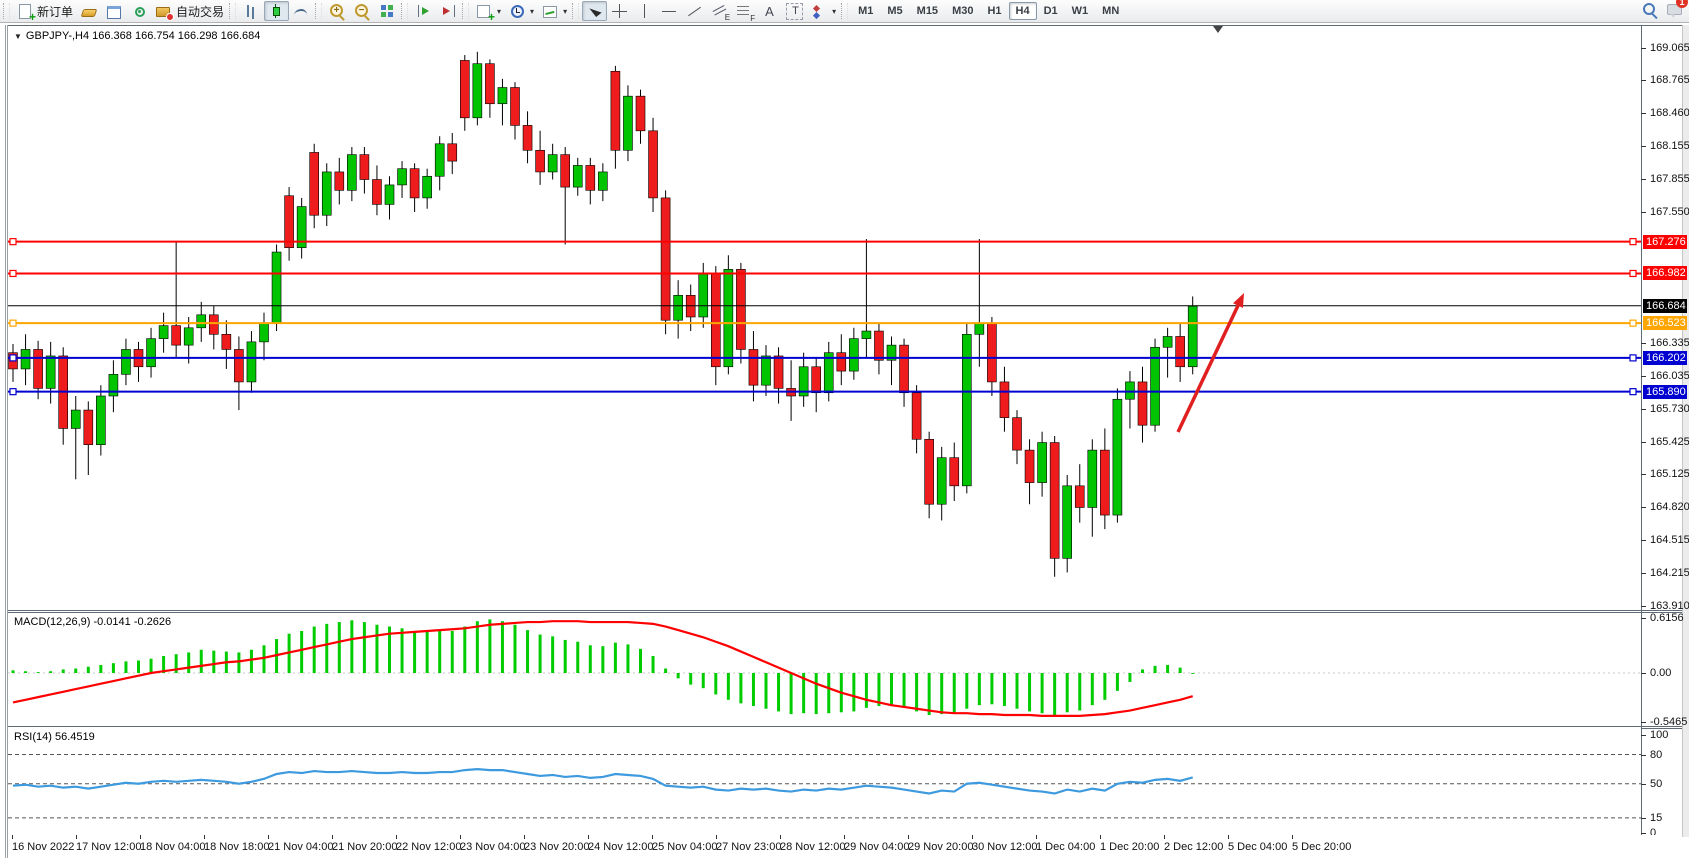 The image size is (1689, 860). Describe the element at coordinates (694, 11) in the screenshot. I see `trendline-button` at that location.